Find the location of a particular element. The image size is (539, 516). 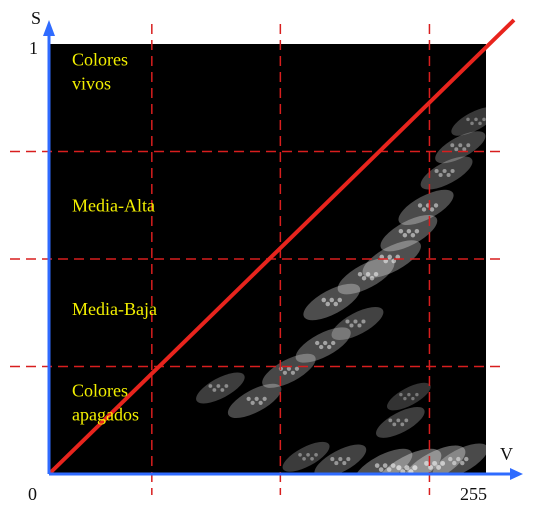

y-axis-label: S is located at coordinates (36, 18).